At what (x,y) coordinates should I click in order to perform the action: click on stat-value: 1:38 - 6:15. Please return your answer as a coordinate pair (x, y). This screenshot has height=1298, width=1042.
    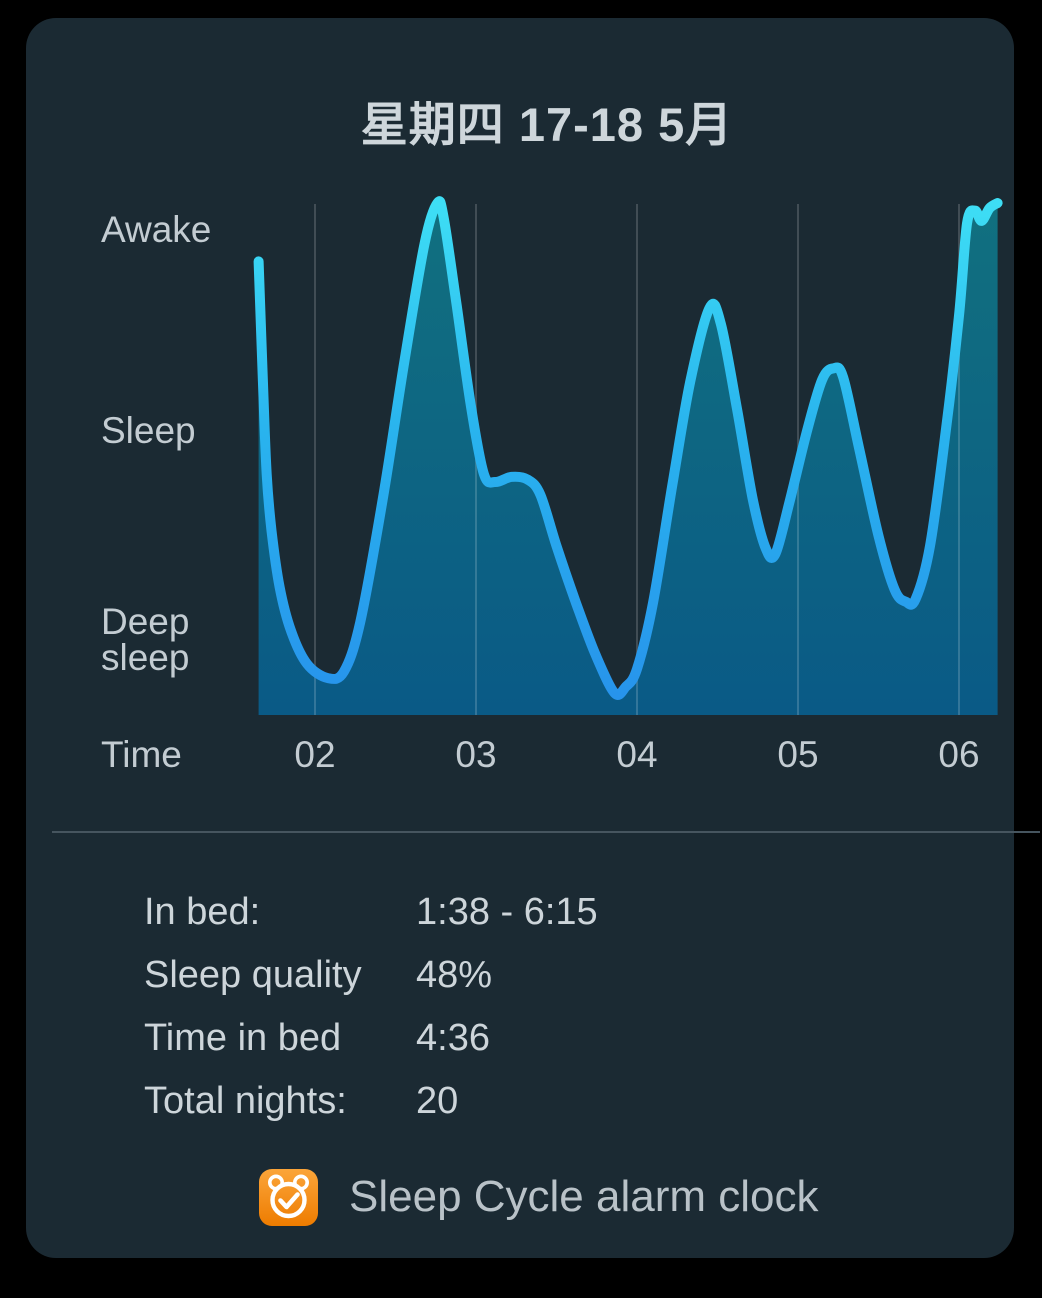
    Looking at the image, I should click on (507, 912).